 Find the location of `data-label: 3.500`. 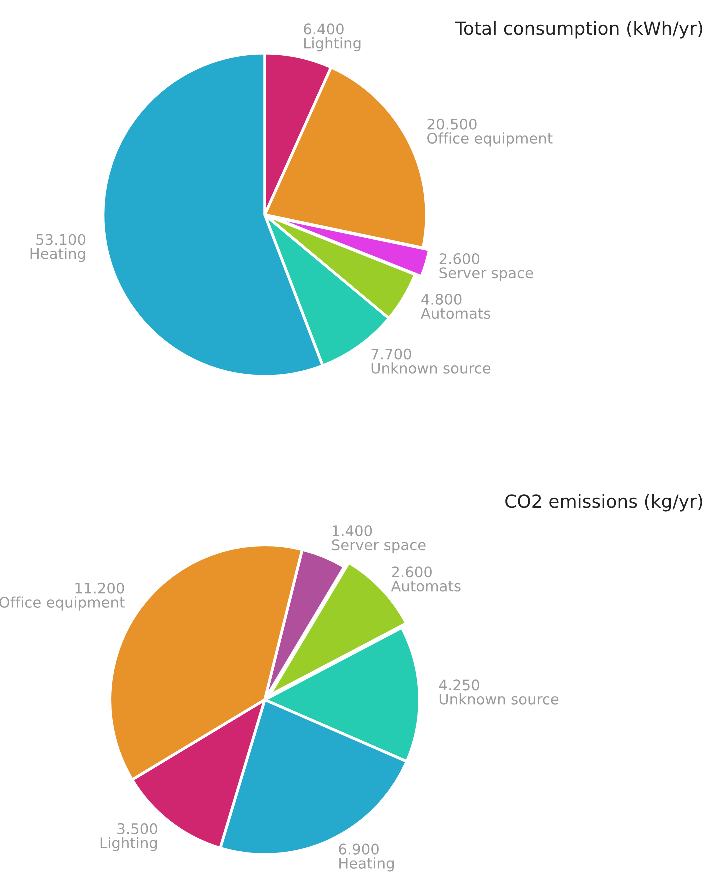

data-label: 3.500 is located at coordinates (138, 828).